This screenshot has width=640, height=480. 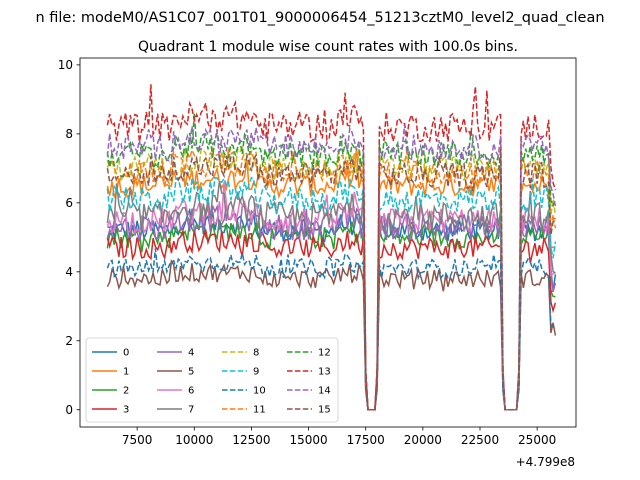 What do you see at coordinates (308, 440) in the screenshot?
I see `x-tick-label-15000: 15000` at bounding box center [308, 440].